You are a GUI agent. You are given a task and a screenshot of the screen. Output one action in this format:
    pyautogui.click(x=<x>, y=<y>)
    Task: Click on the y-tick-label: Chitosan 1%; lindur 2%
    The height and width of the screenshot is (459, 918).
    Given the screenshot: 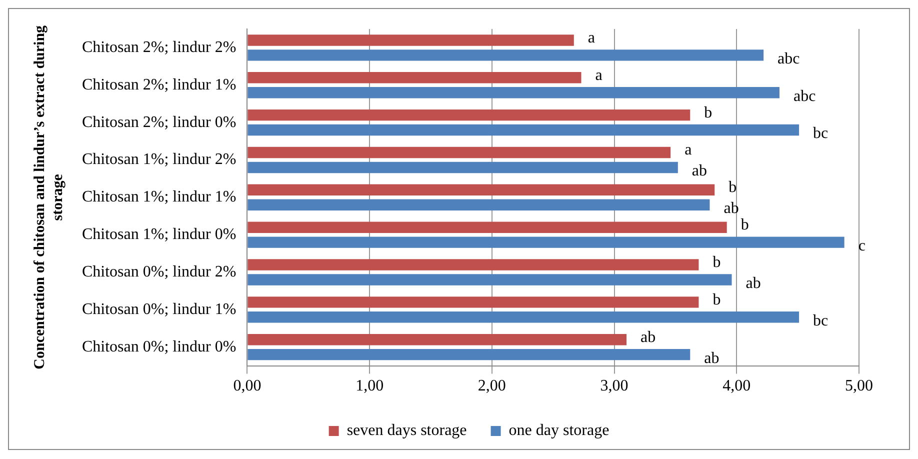 What is the action you would take?
    pyautogui.click(x=159, y=159)
    